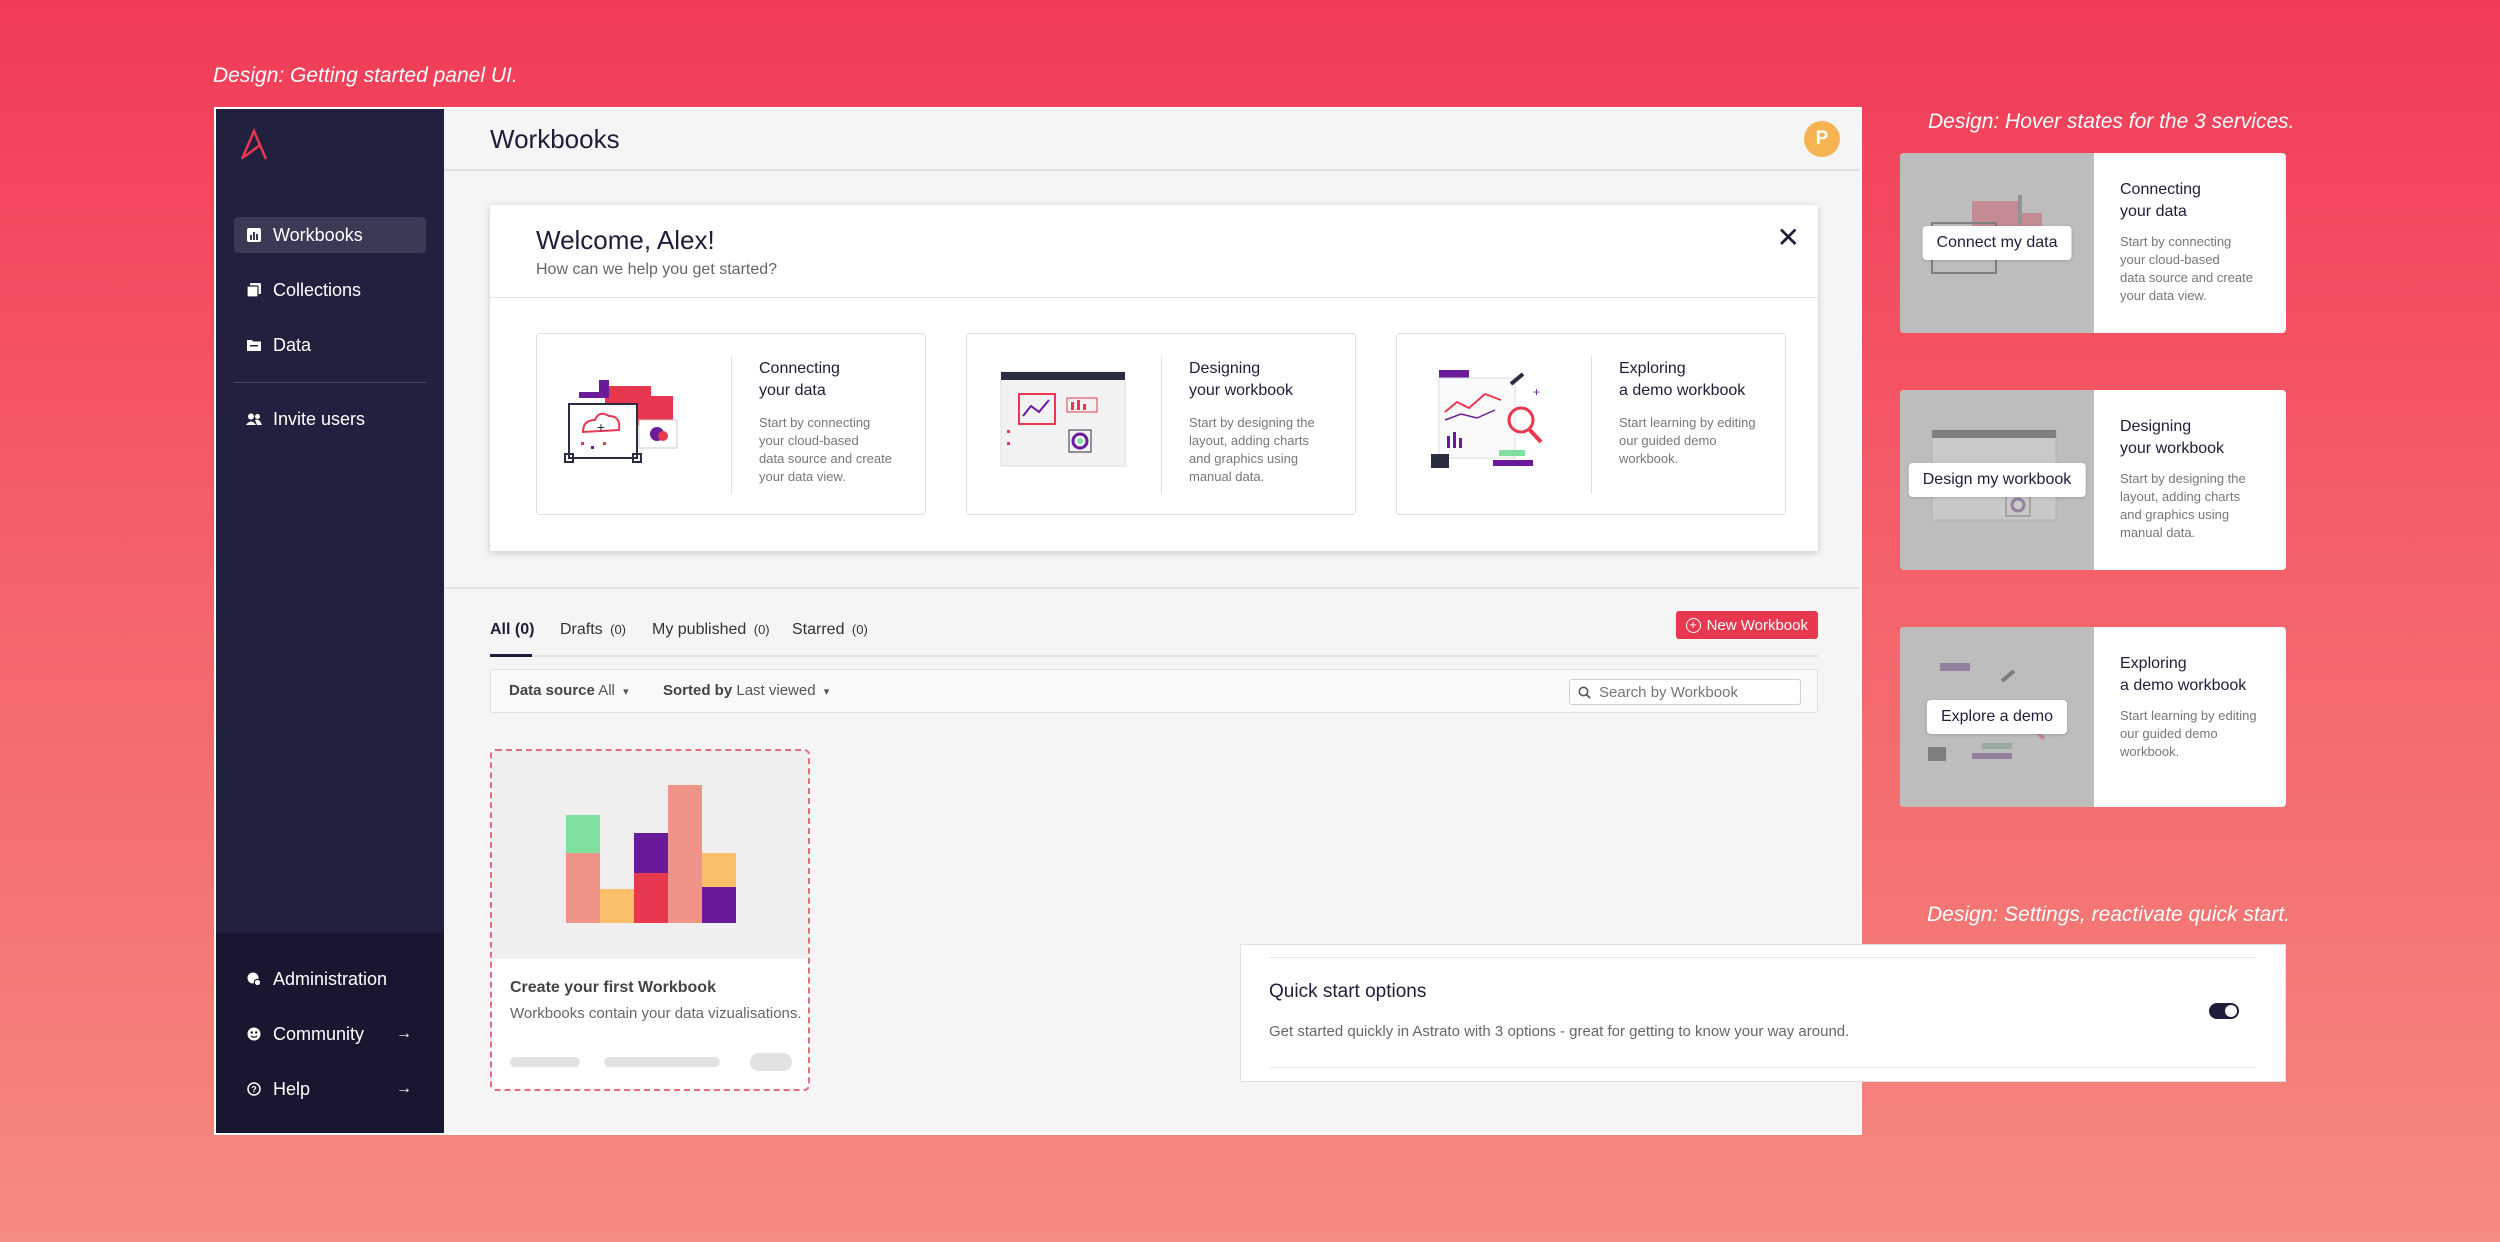 The height and width of the screenshot is (1242, 2500). I want to click on quick-start-toggle, so click(2224, 1011).